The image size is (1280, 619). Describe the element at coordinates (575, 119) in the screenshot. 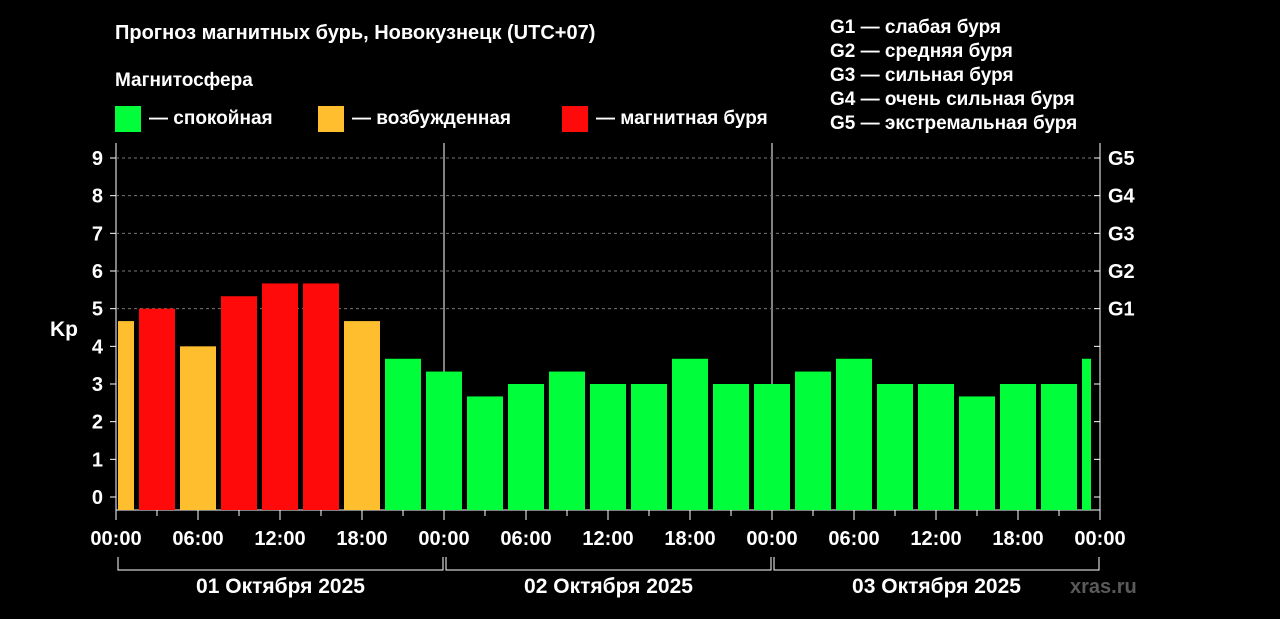

I see `legend-swatch-storm` at that location.